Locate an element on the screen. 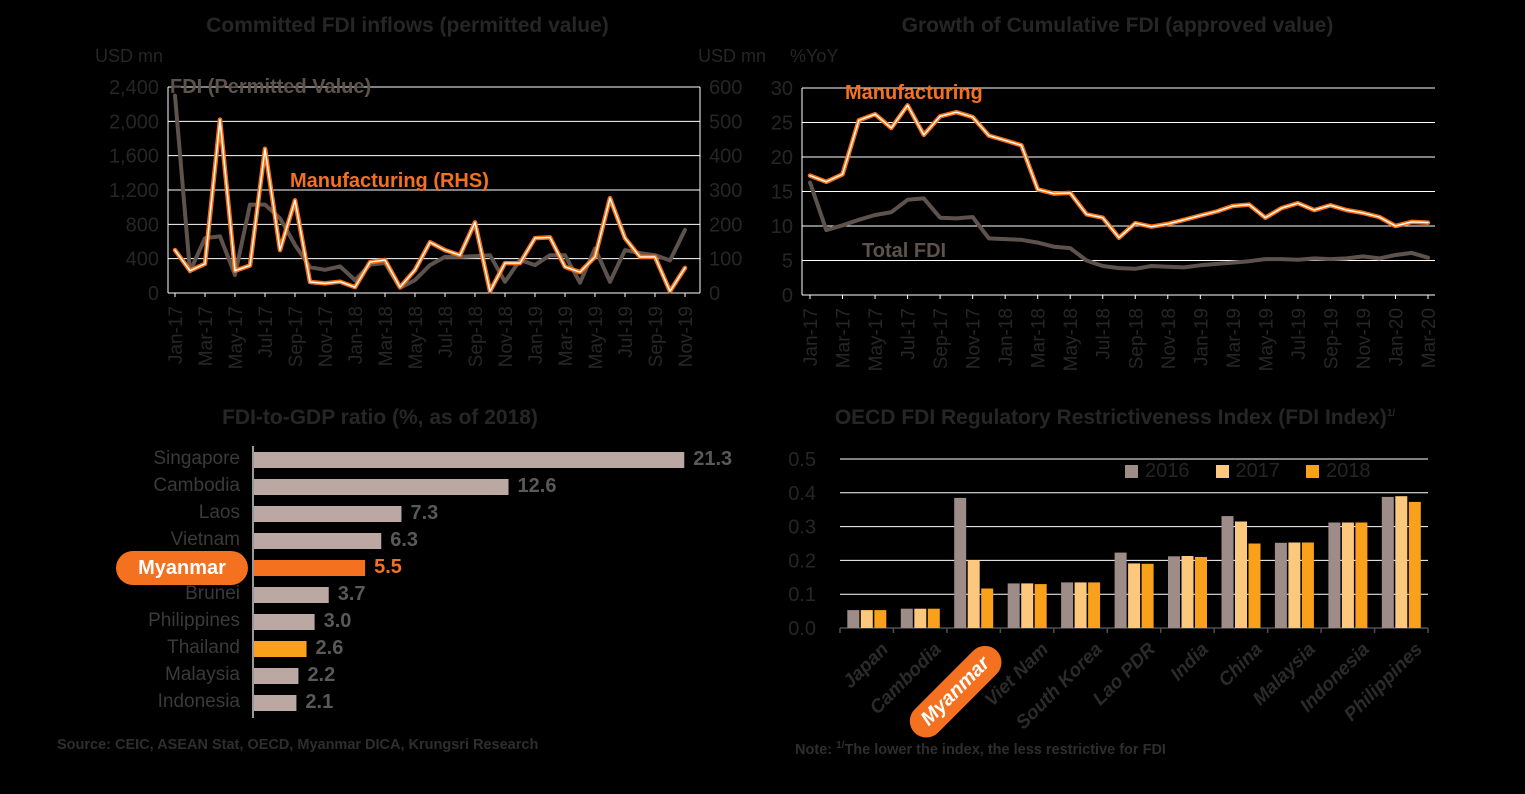 This screenshot has height=794, width=1525. bar-india-2017 is located at coordinates (1187, 592).